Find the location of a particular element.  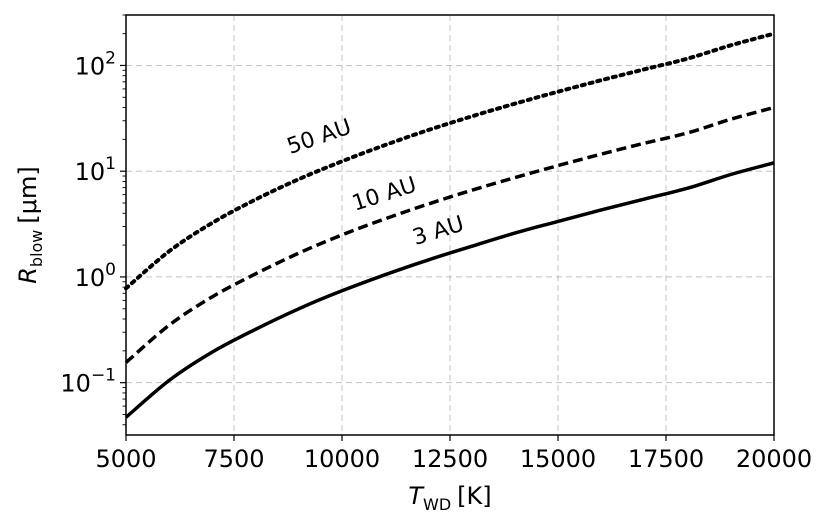

x-tick-label: 10000 is located at coordinates (342, 459).